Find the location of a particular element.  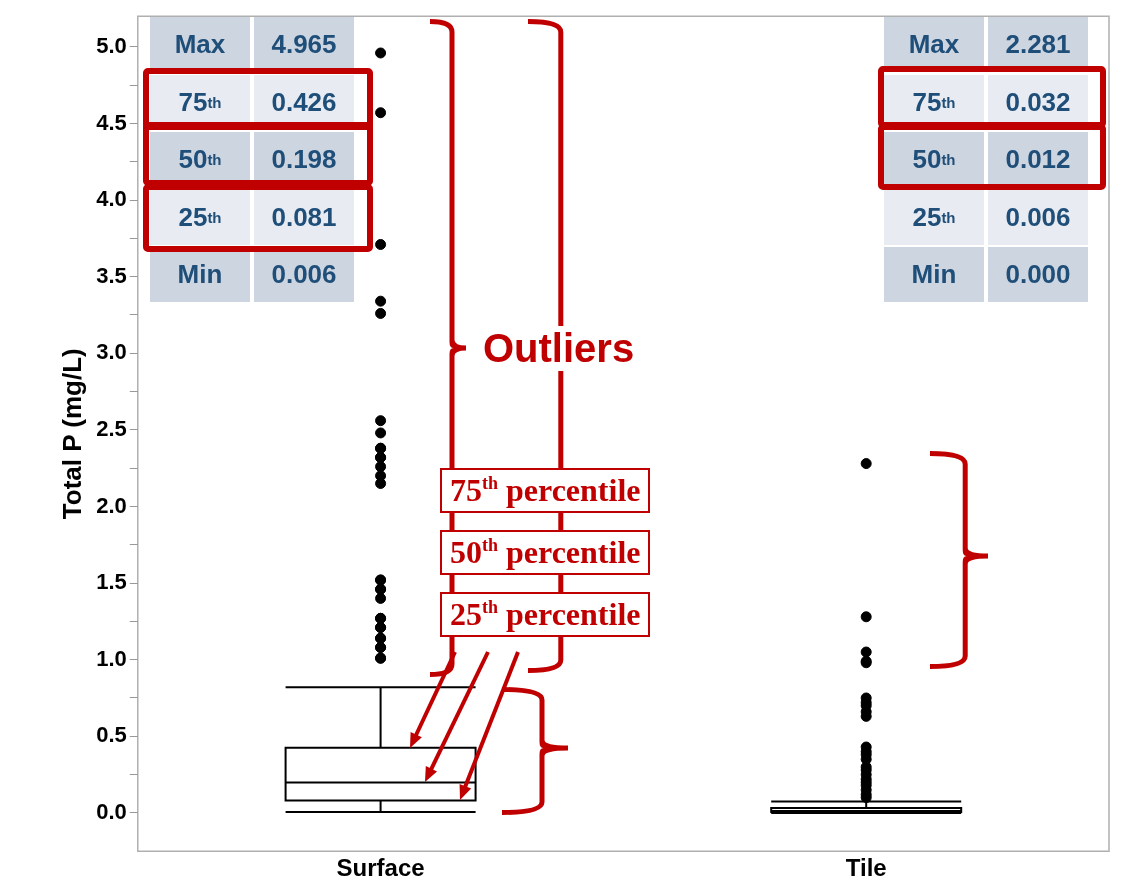

annotation: 0.426 is located at coordinates (304, 102).